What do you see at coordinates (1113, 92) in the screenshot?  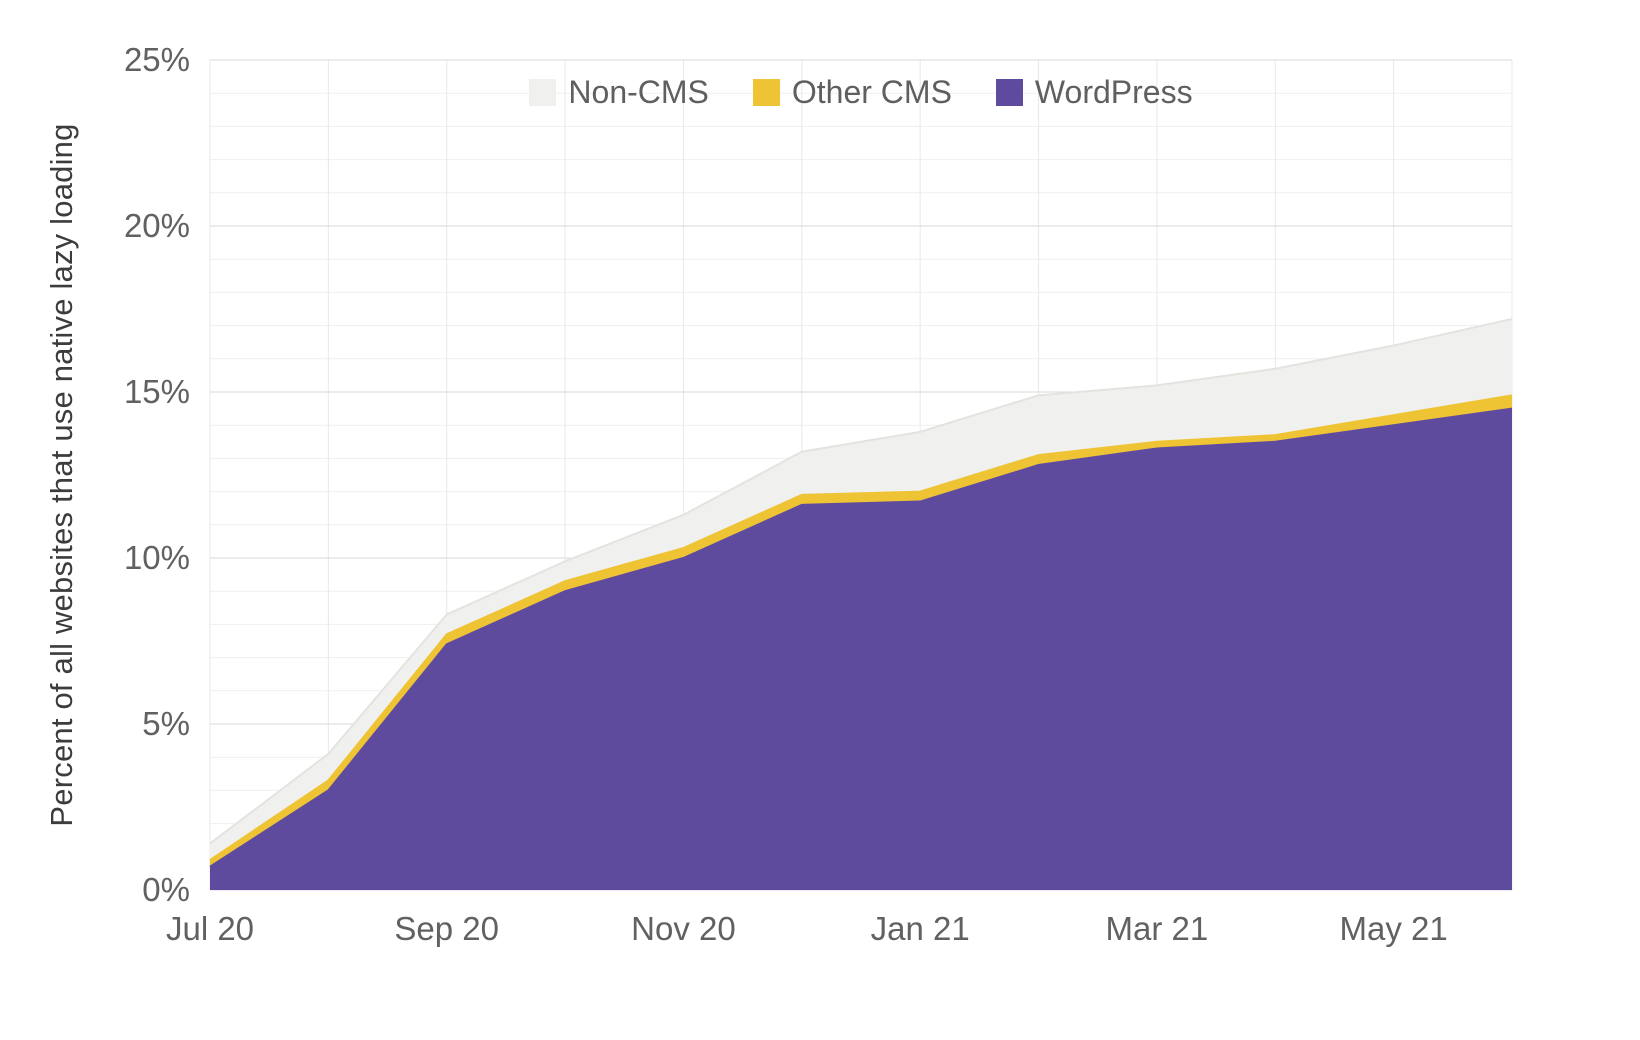 I see `legend-label-wordpress: WordPress` at bounding box center [1113, 92].